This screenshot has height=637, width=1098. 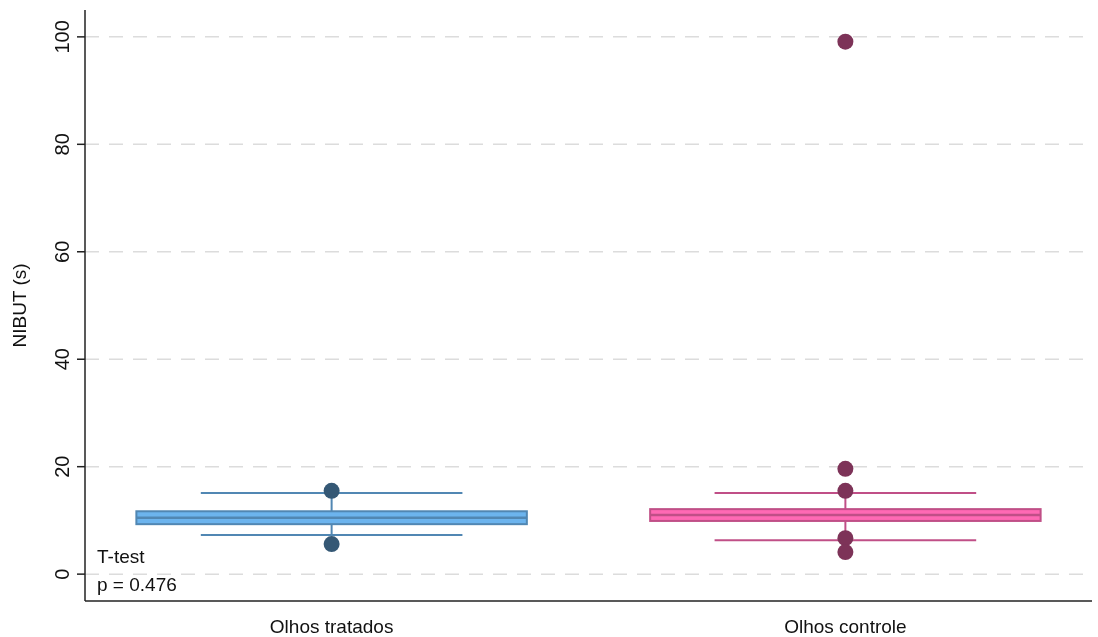 What do you see at coordinates (62, 359) in the screenshot?
I see `y-tick-label: 40` at bounding box center [62, 359].